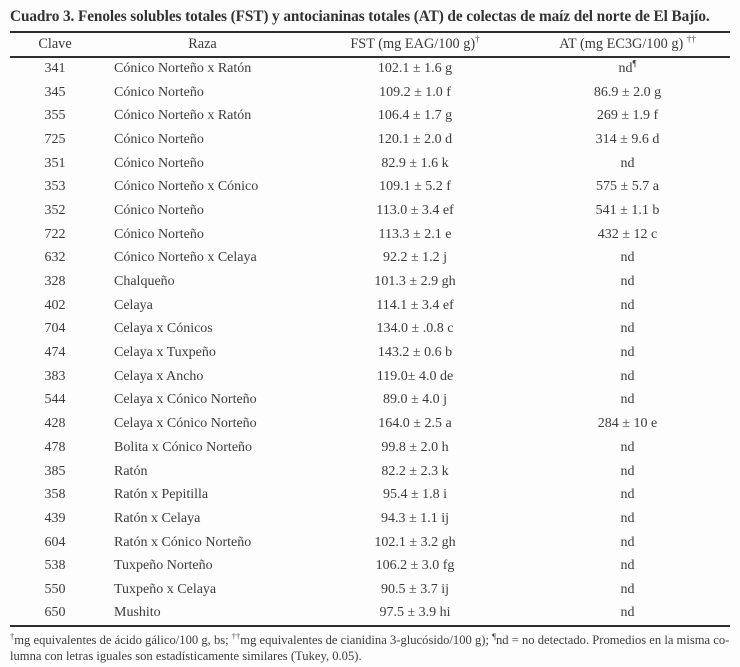  I want to click on raza-cell: Cónico Norteño x Celaya, so click(185, 258).